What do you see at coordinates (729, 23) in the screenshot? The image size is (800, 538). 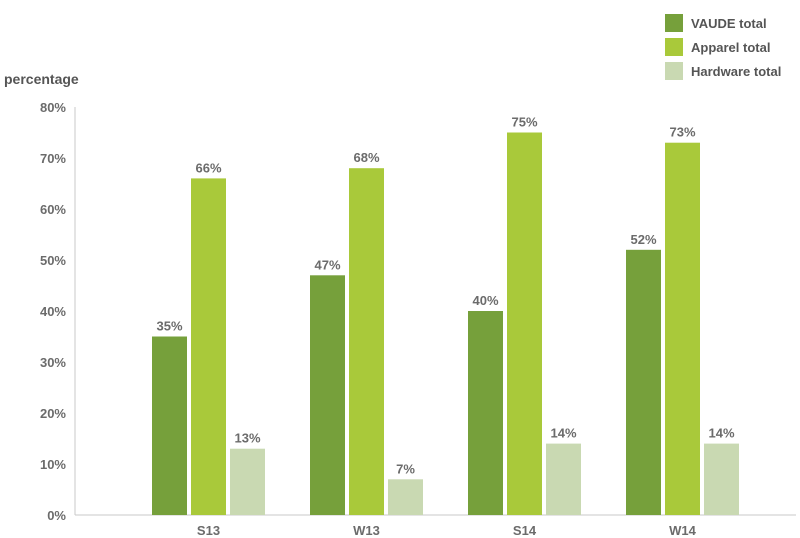 I see `legend-label: VAUDE total` at bounding box center [729, 23].